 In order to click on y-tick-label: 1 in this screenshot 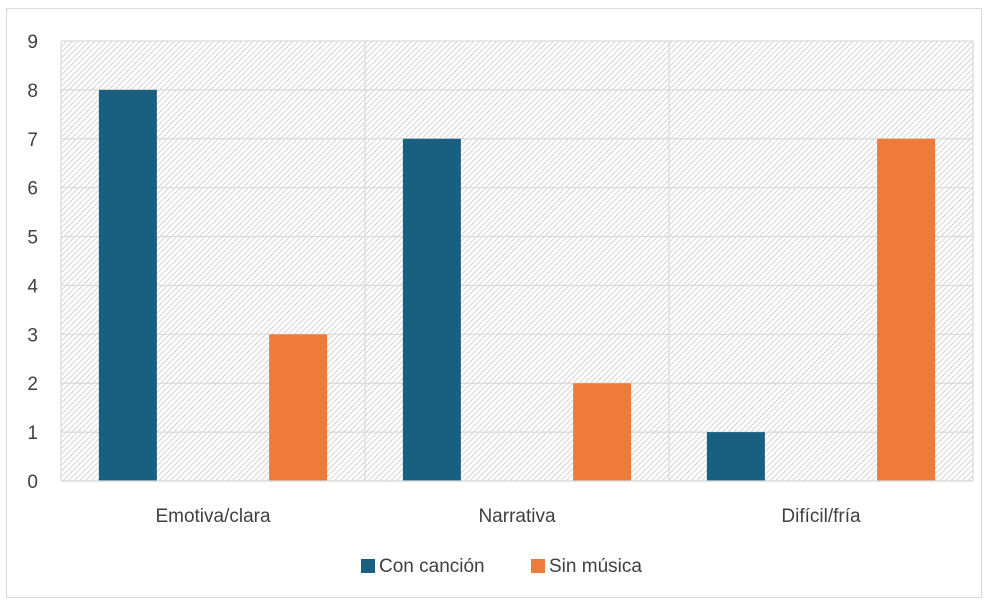, I will do `click(32, 433)`.